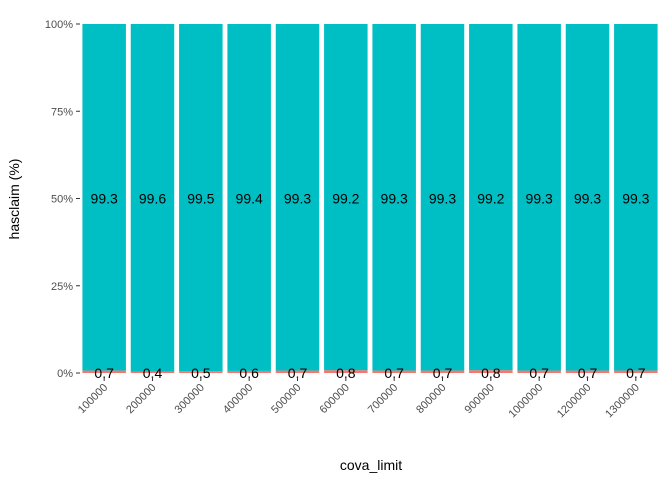 The image size is (672, 480). I want to click on x-tick-label-400000: 400000, so click(238, 399).